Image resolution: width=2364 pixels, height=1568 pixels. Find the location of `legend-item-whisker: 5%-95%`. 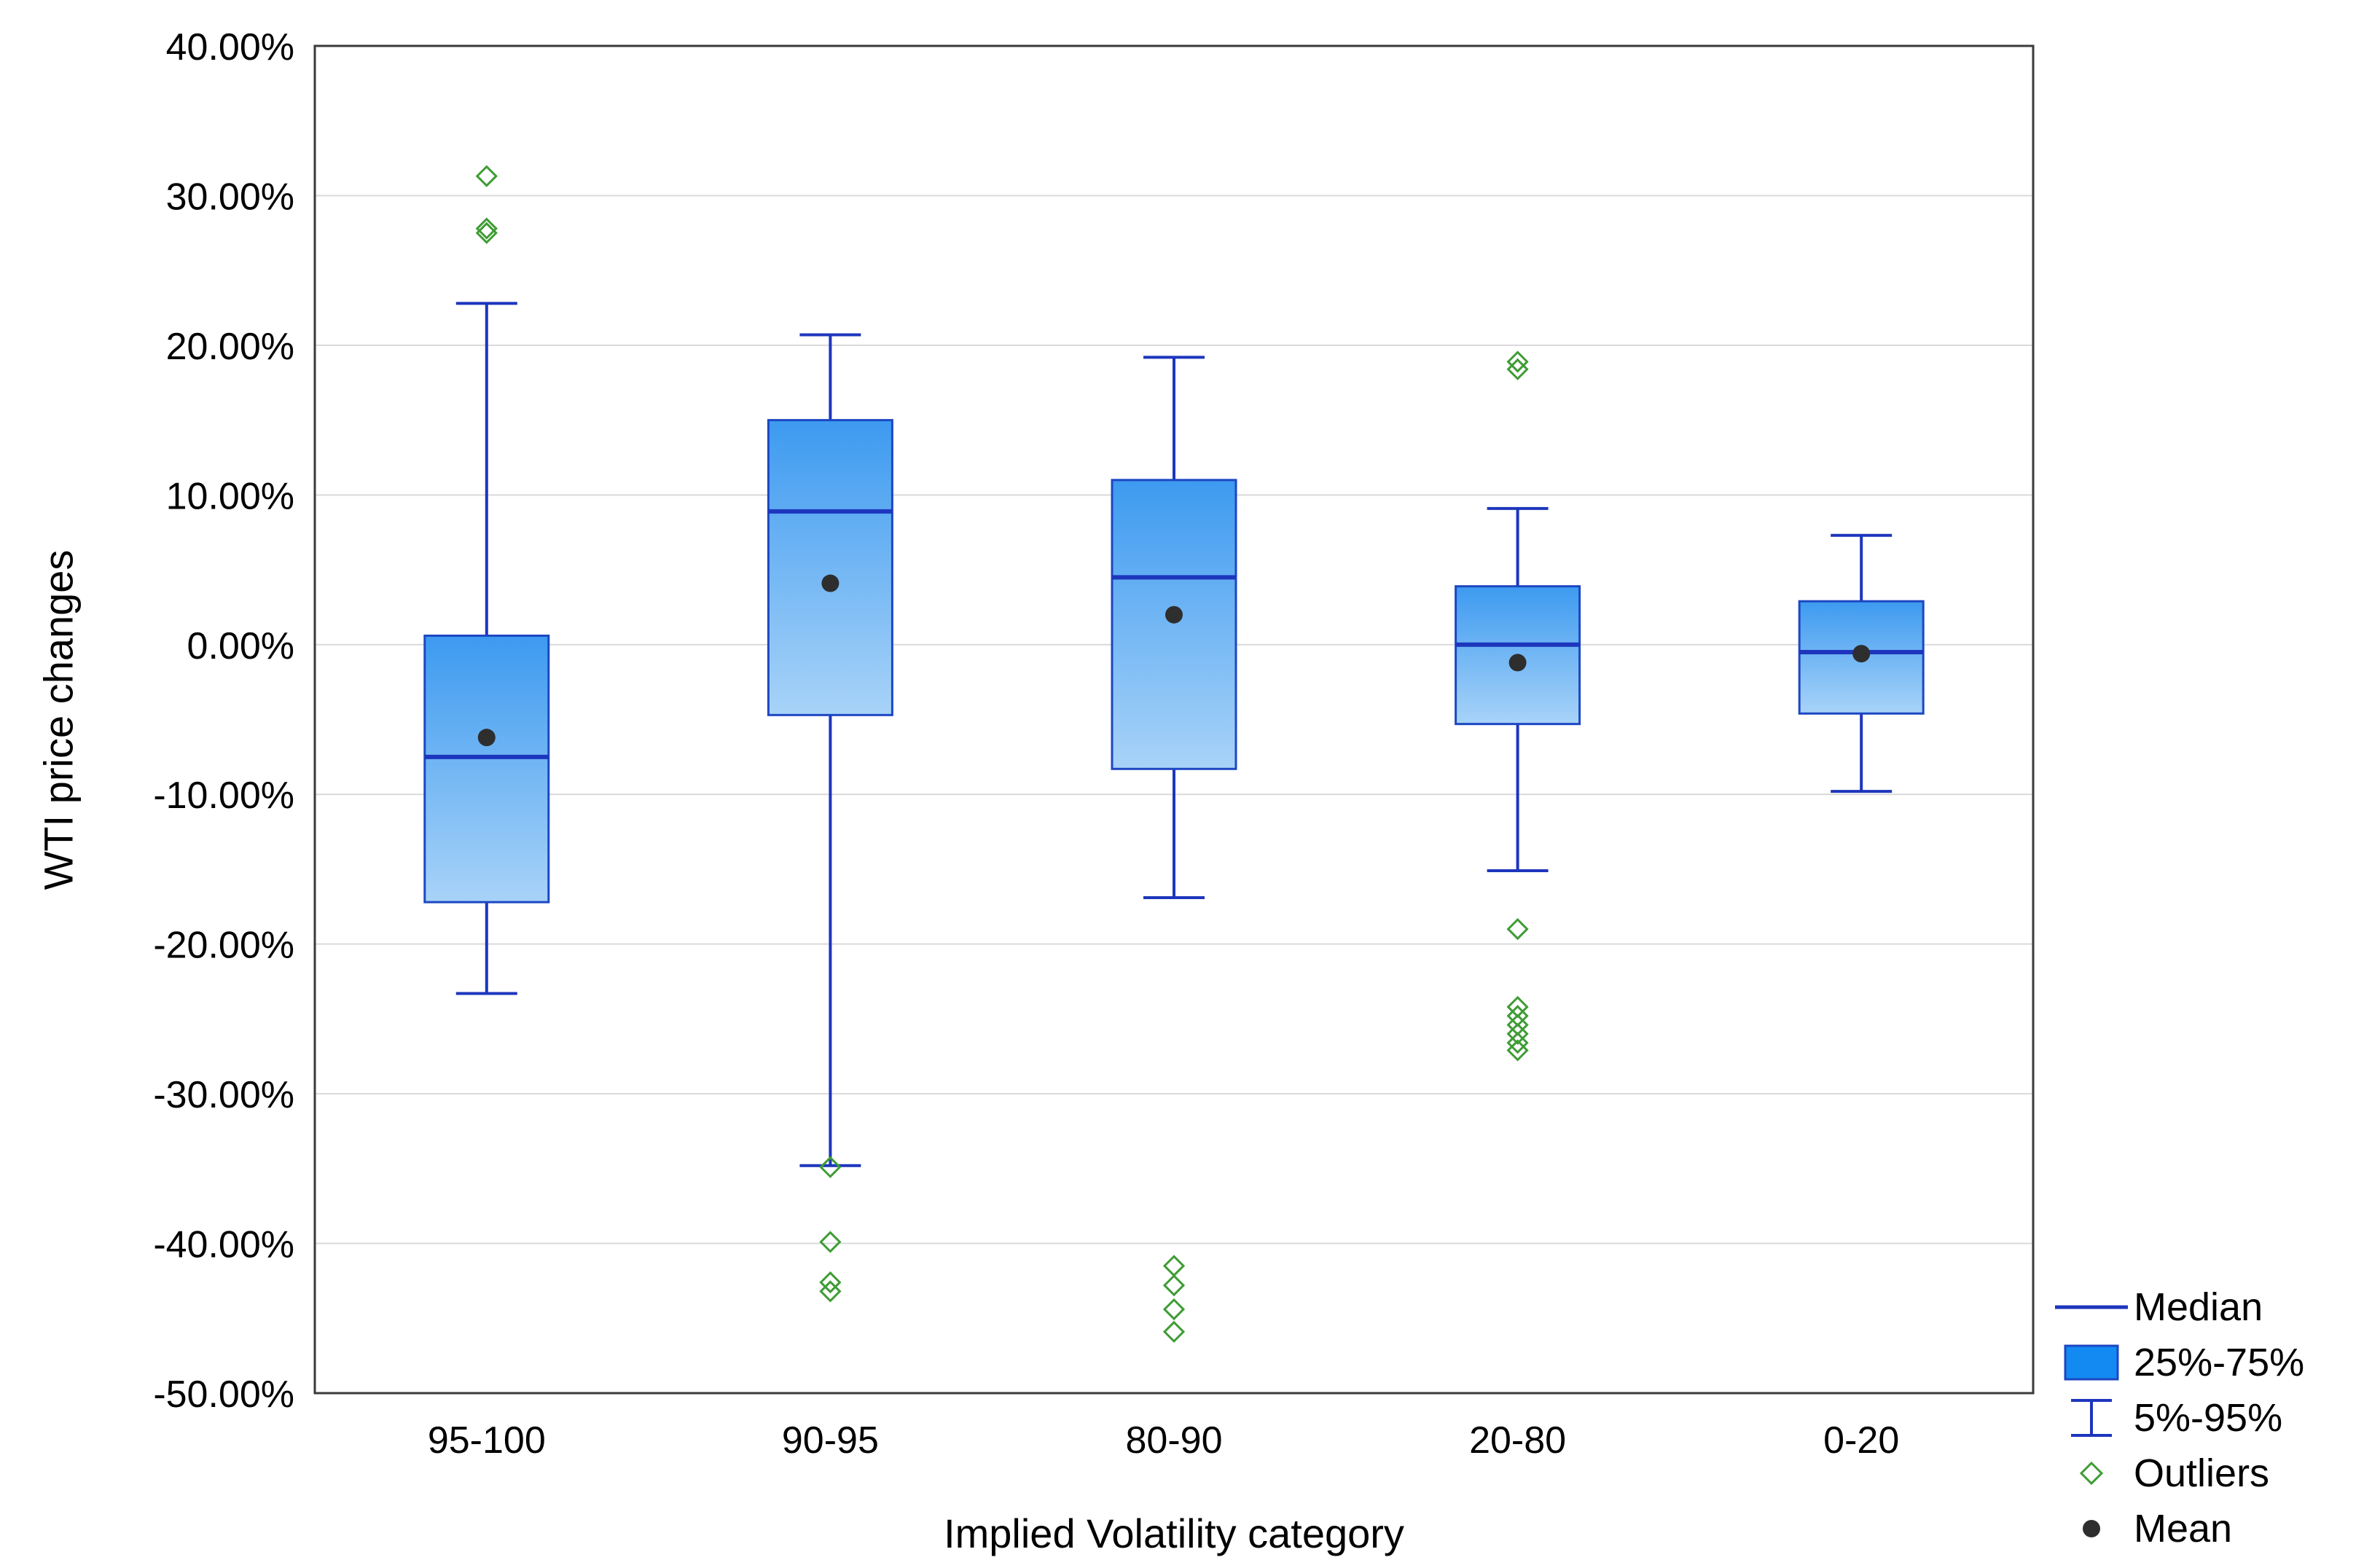

legend-item-whisker: 5%-95% is located at coordinates (2206, 1418).